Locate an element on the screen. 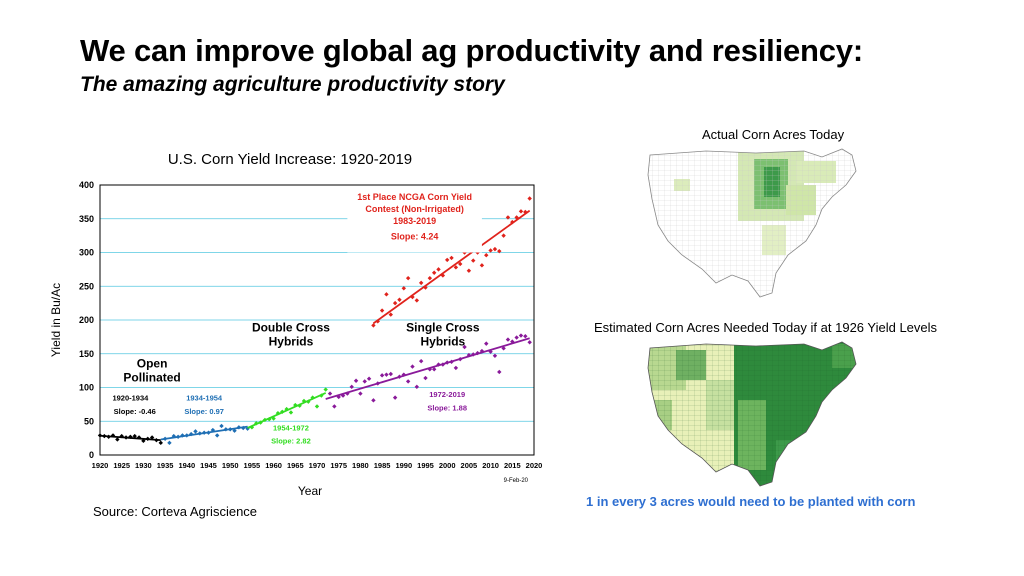  x-tick-label: 1935 is located at coordinates (165, 465).